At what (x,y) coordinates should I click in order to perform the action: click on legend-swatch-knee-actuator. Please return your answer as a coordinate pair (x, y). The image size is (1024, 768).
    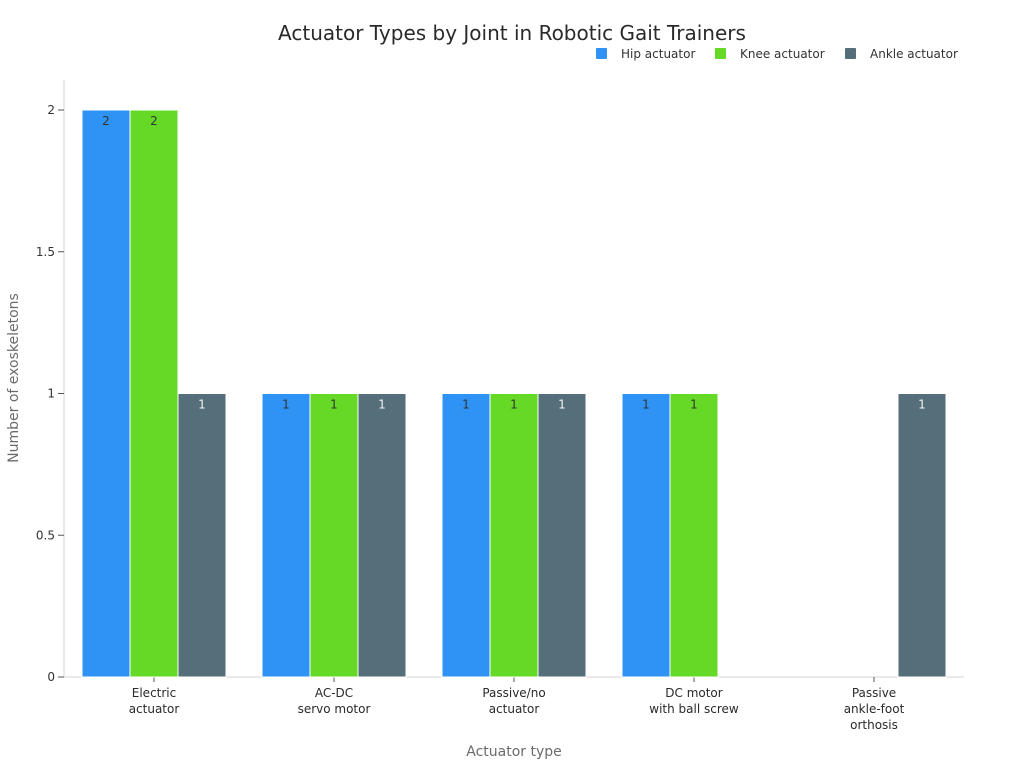
    Looking at the image, I should click on (720, 53).